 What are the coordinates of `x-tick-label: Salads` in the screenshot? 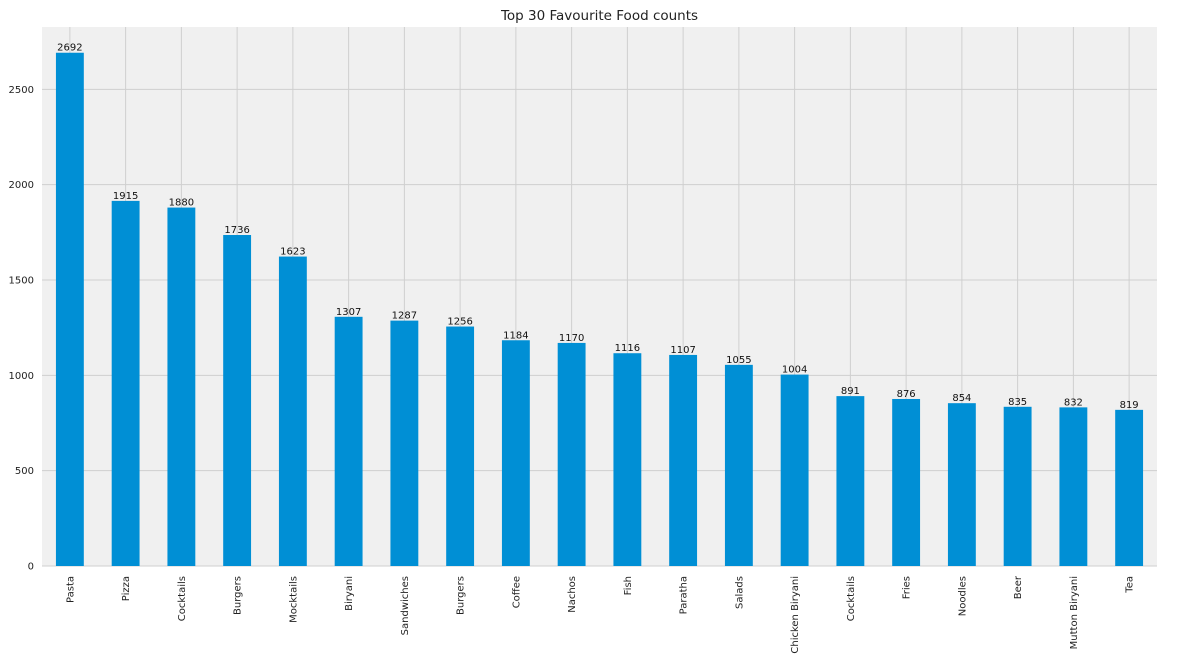 It's located at (739, 592).